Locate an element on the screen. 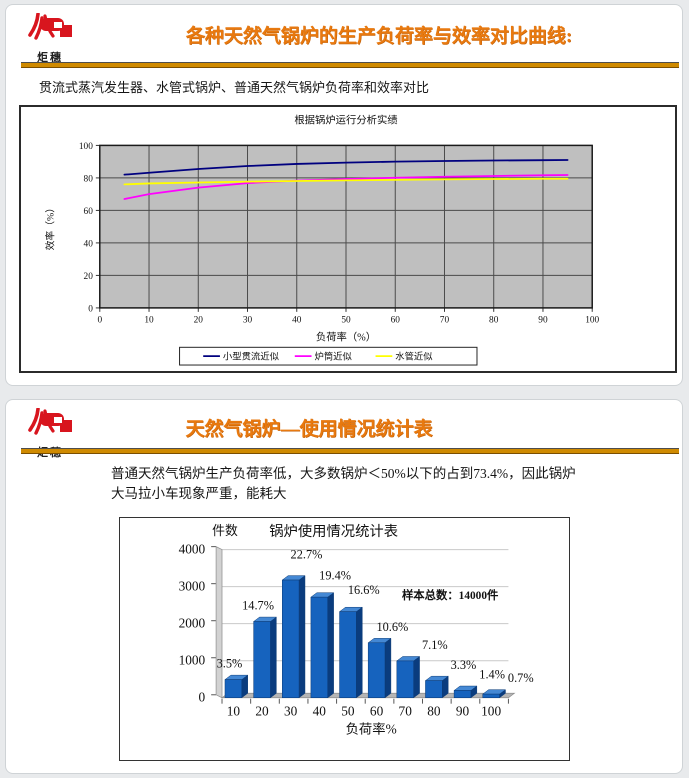  legend-box is located at coordinates (328, 356).